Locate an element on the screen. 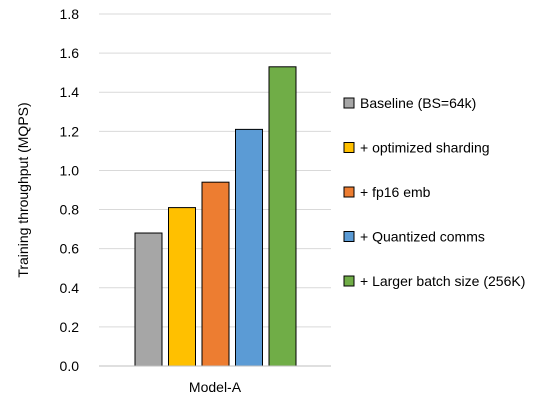 Image resolution: width=556 pixels, height=400 pixels. legend-item: + Larger batch size (256K) is located at coordinates (434, 281).